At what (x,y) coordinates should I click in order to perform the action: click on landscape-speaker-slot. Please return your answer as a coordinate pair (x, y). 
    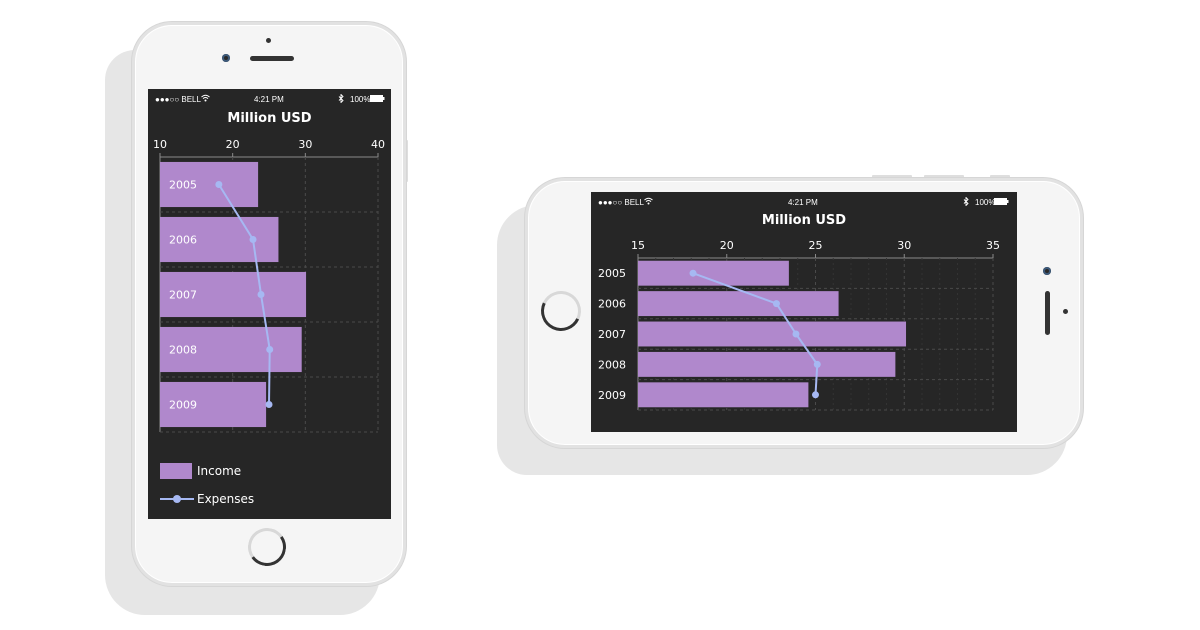
    Looking at the image, I should click on (1047, 313).